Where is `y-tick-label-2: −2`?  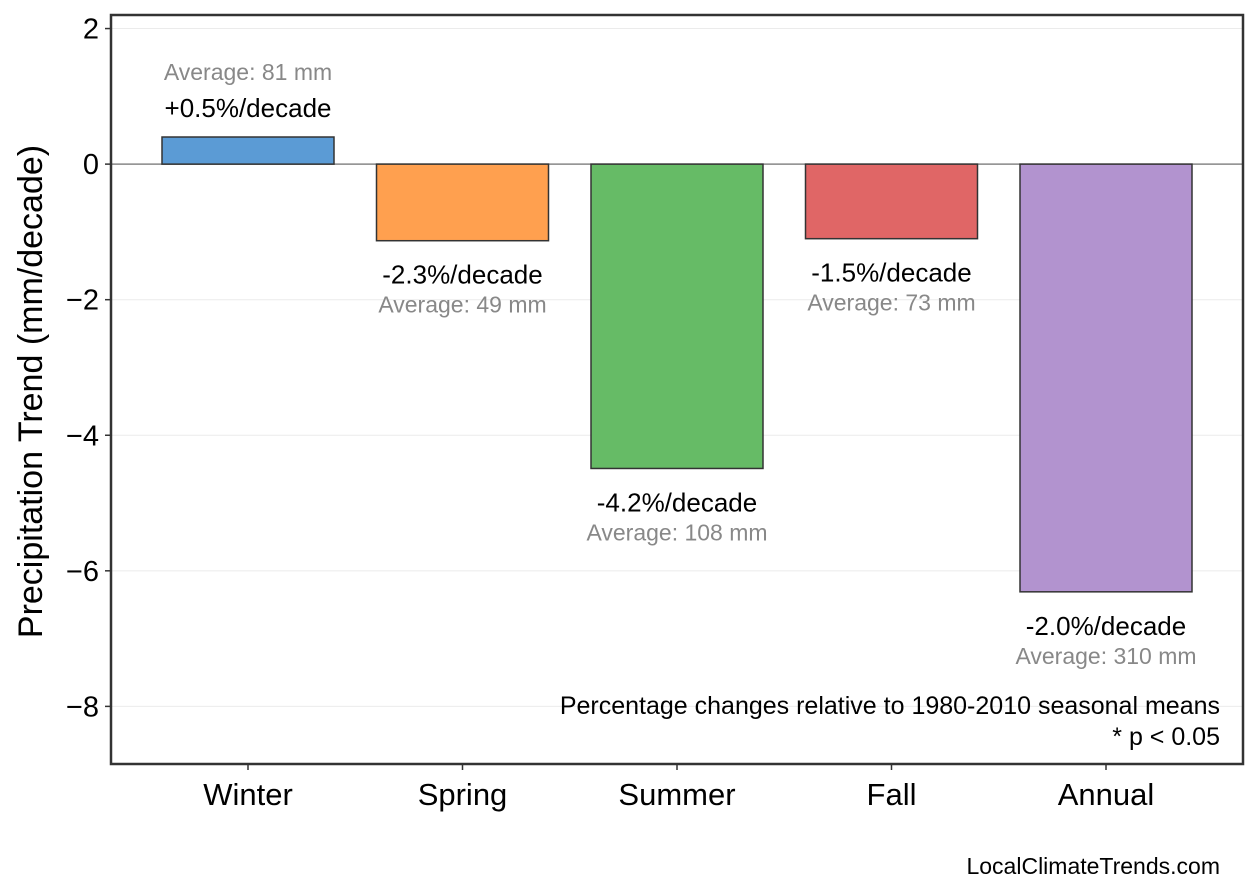
y-tick-label-2: −2 is located at coordinates (82, 301).